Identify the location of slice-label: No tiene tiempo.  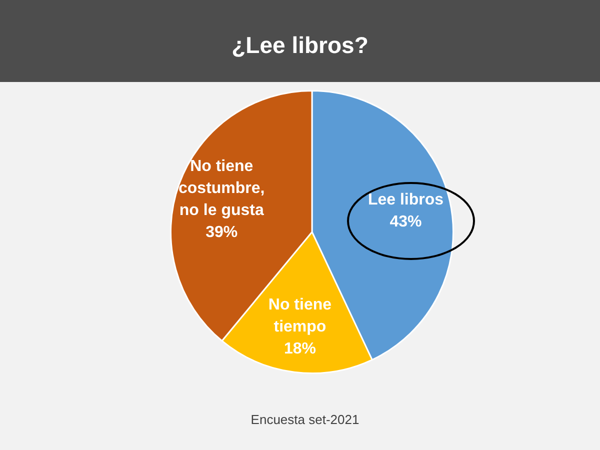
(300, 316).